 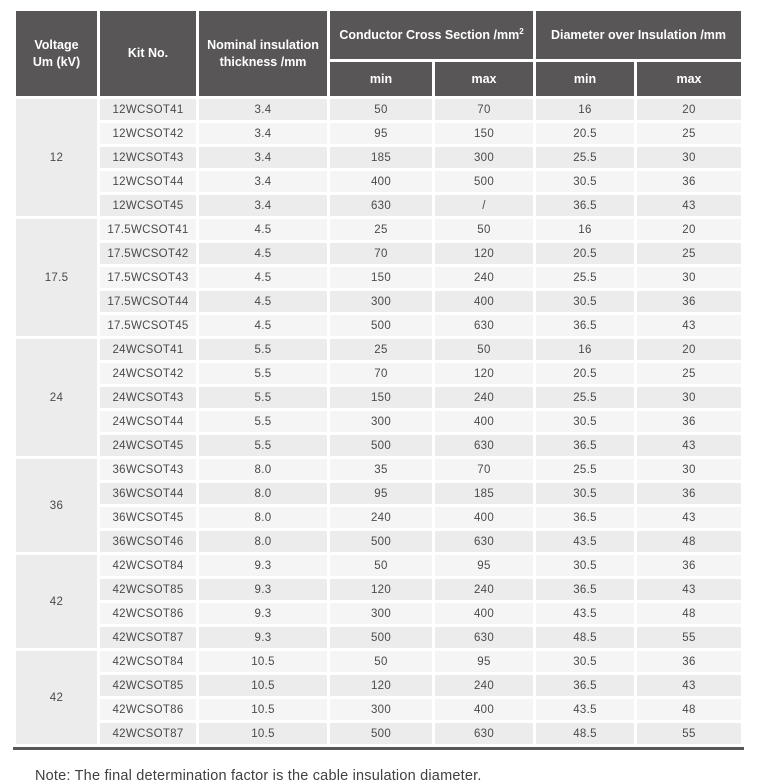 What do you see at coordinates (689, 79) in the screenshot?
I see `col-subheader-doi-max: max` at bounding box center [689, 79].